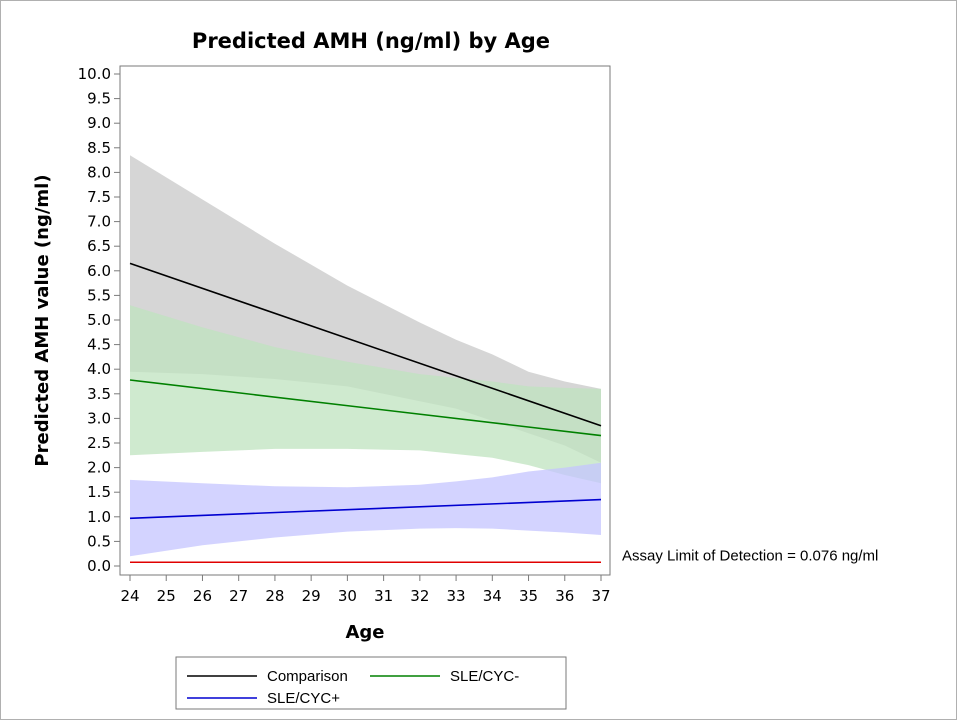 This screenshot has width=957, height=720. What do you see at coordinates (750, 555) in the screenshot?
I see `reference-line-label: Assay Limit of Detection = 0.076 ng/ml` at bounding box center [750, 555].